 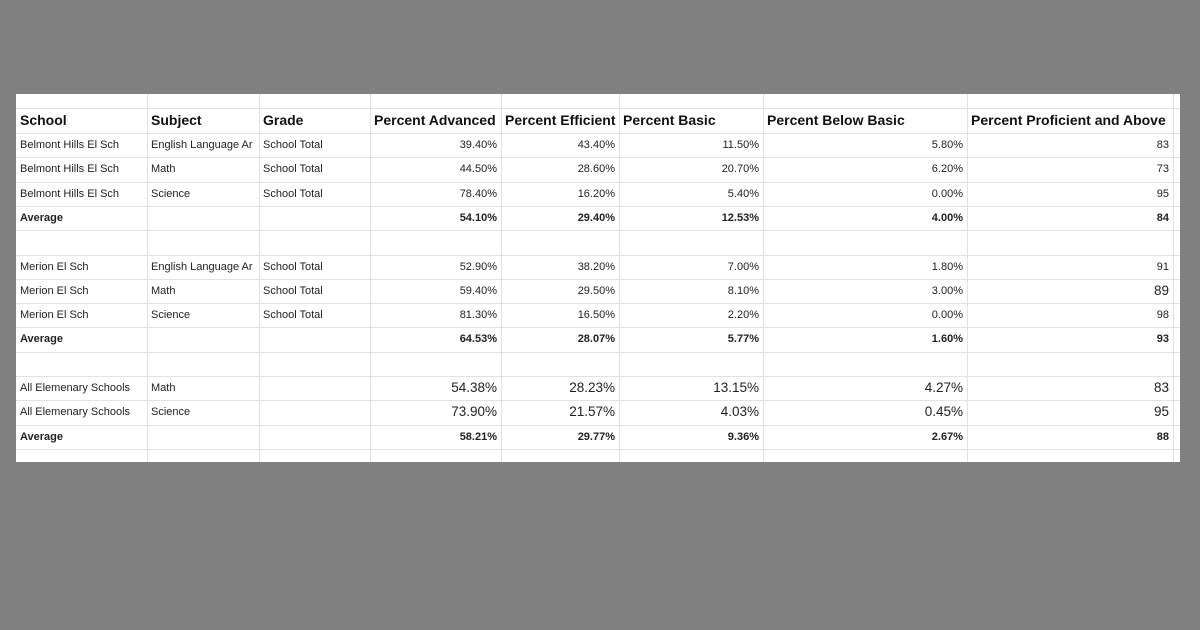 What do you see at coordinates (596, 436) in the screenshot?
I see `average-value: 29.77%` at bounding box center [596, 436].